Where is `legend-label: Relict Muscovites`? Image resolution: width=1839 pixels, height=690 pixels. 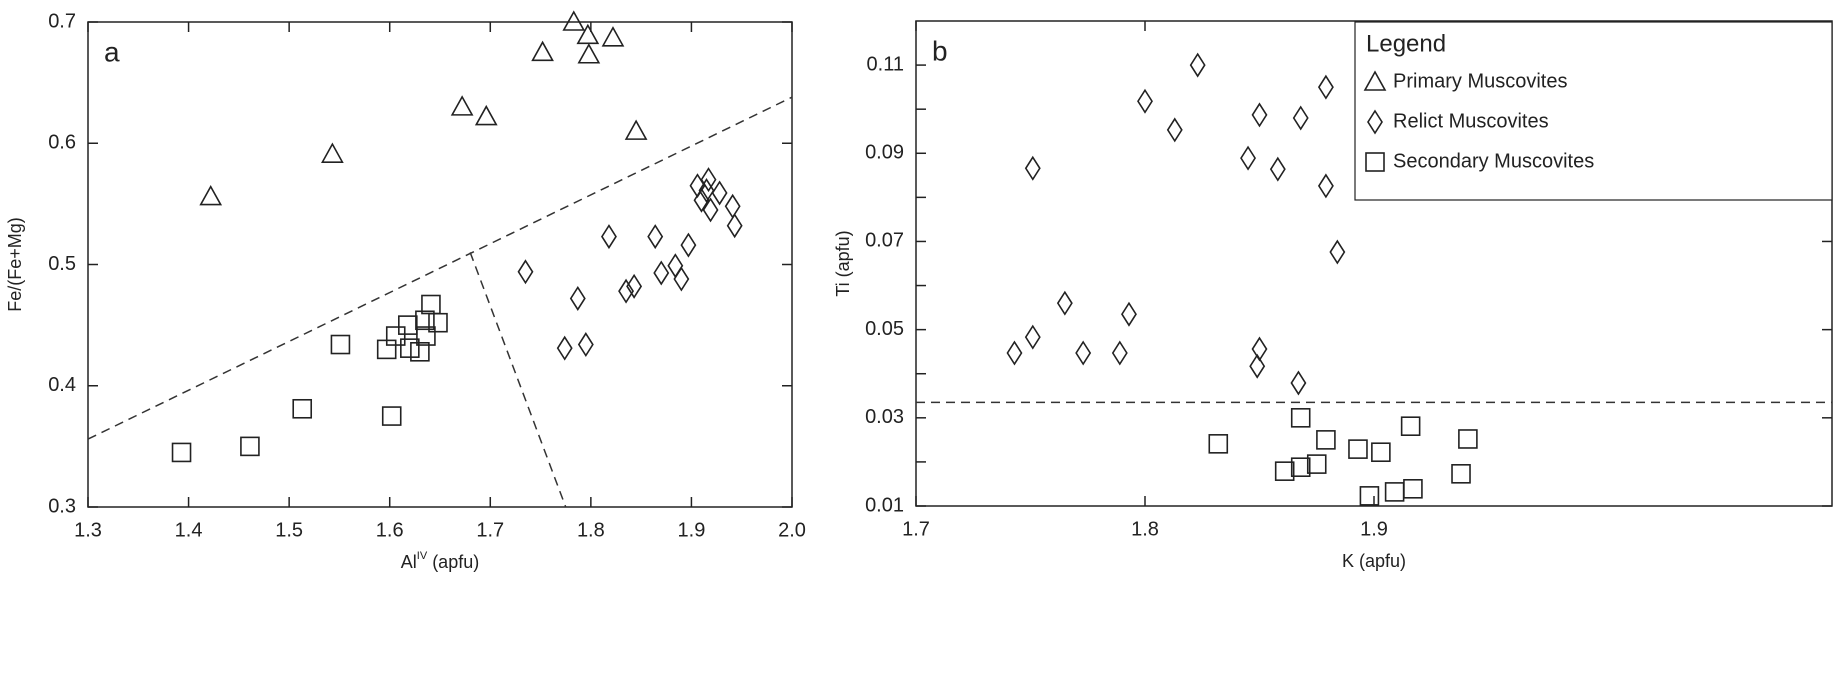 legend-label: Relict Muscovites is located at coordinates (1471, 121).